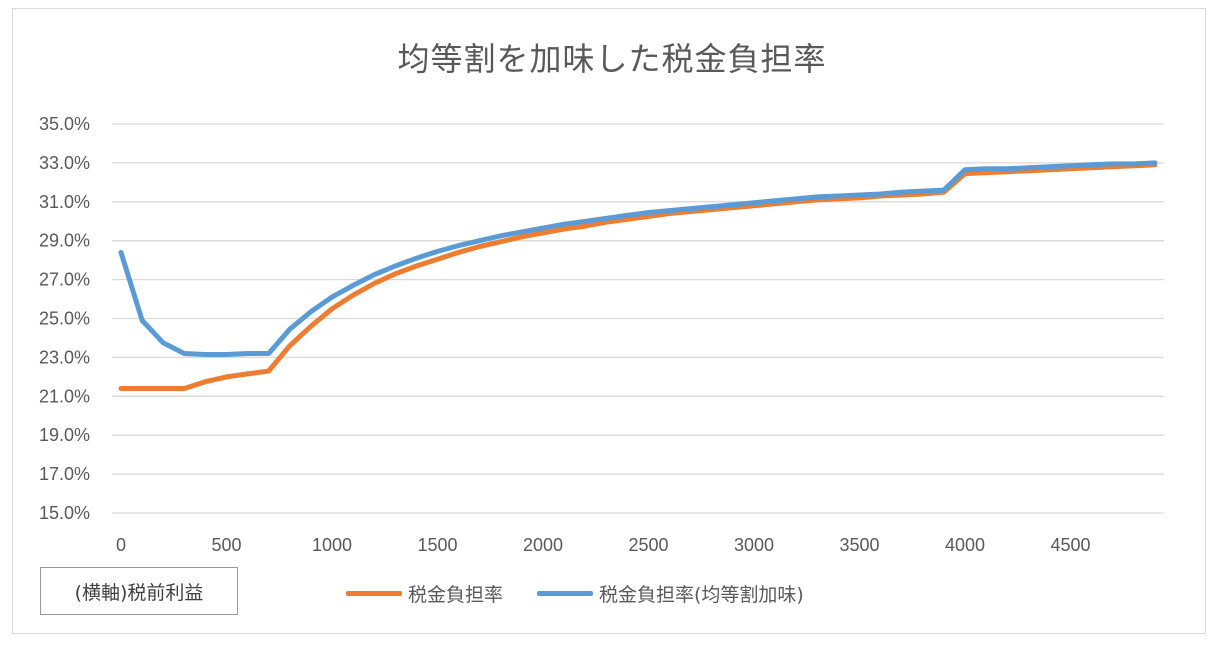 The height and width of the screenshot is (654, 1224). I want to click on legend-swatch-orange, so click(374, 593).